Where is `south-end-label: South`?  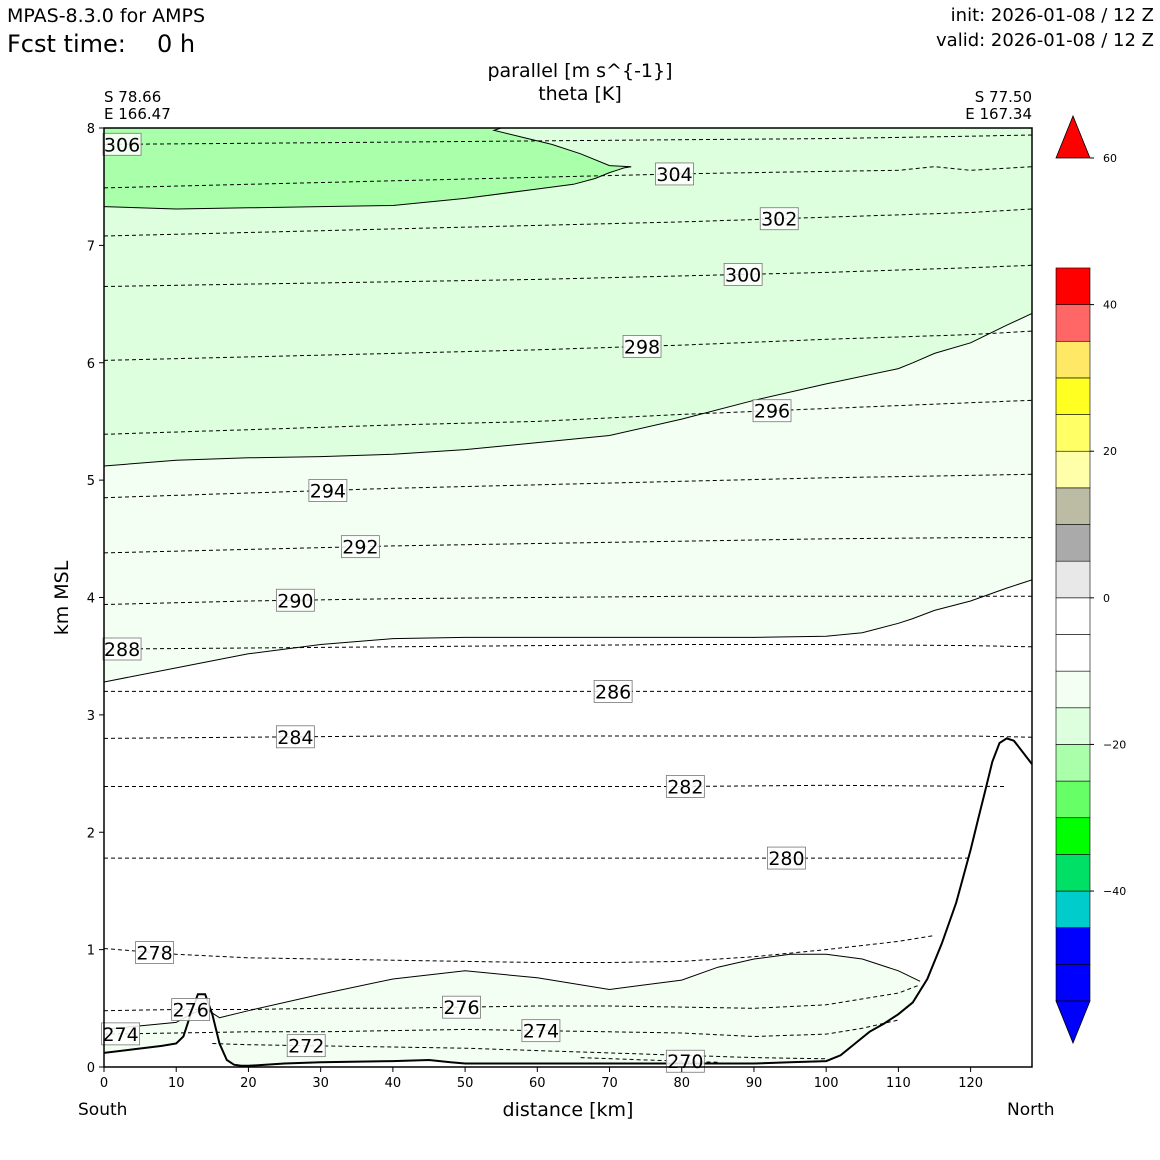 south-end-label: South is located at coordinates (103, 1110).